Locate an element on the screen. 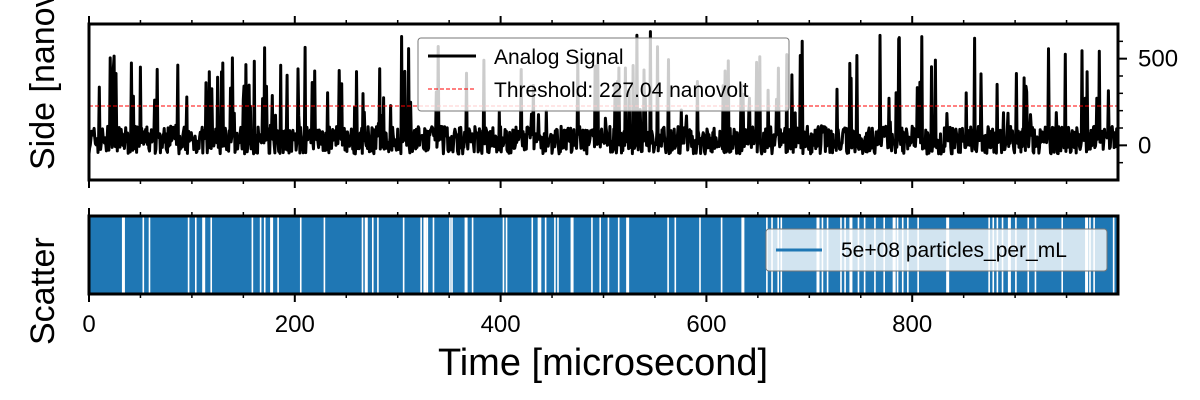 This screenshot has height=400, width=1200. x-tick-label: 800 is located at coordinates (912, 324).